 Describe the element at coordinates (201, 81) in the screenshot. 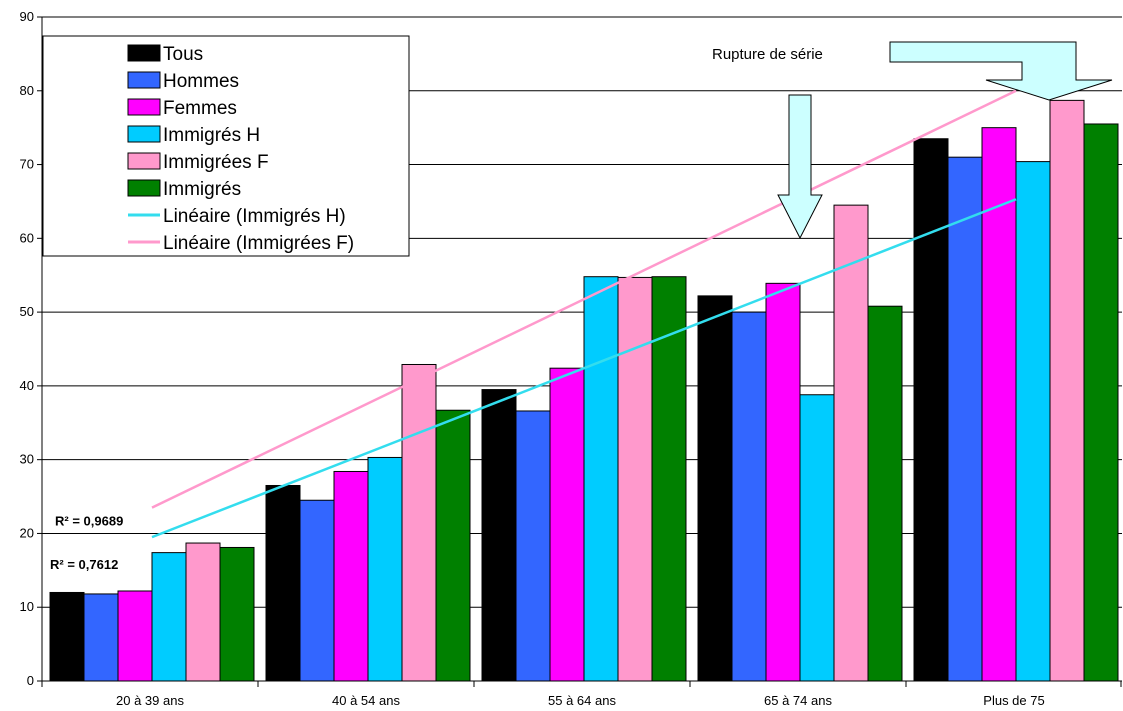

I see `legend-label: Hommes` at that location.